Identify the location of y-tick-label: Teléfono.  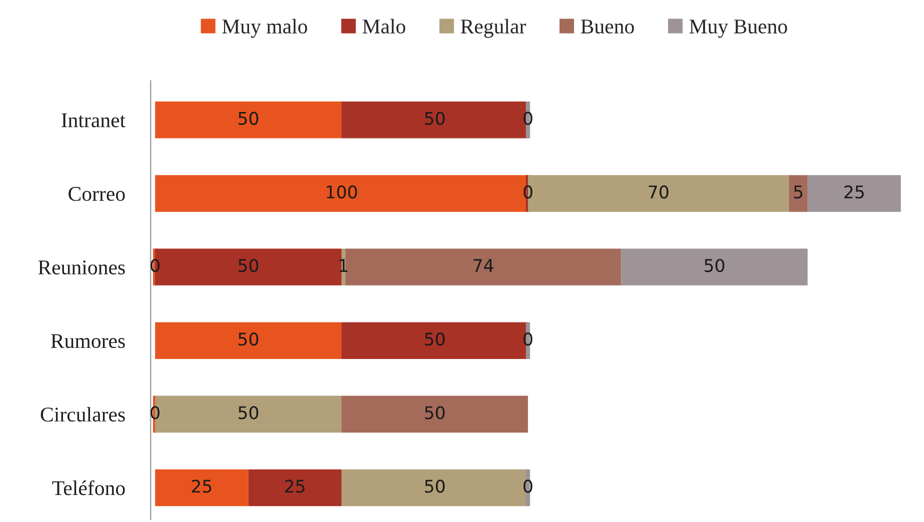
(88, 488).